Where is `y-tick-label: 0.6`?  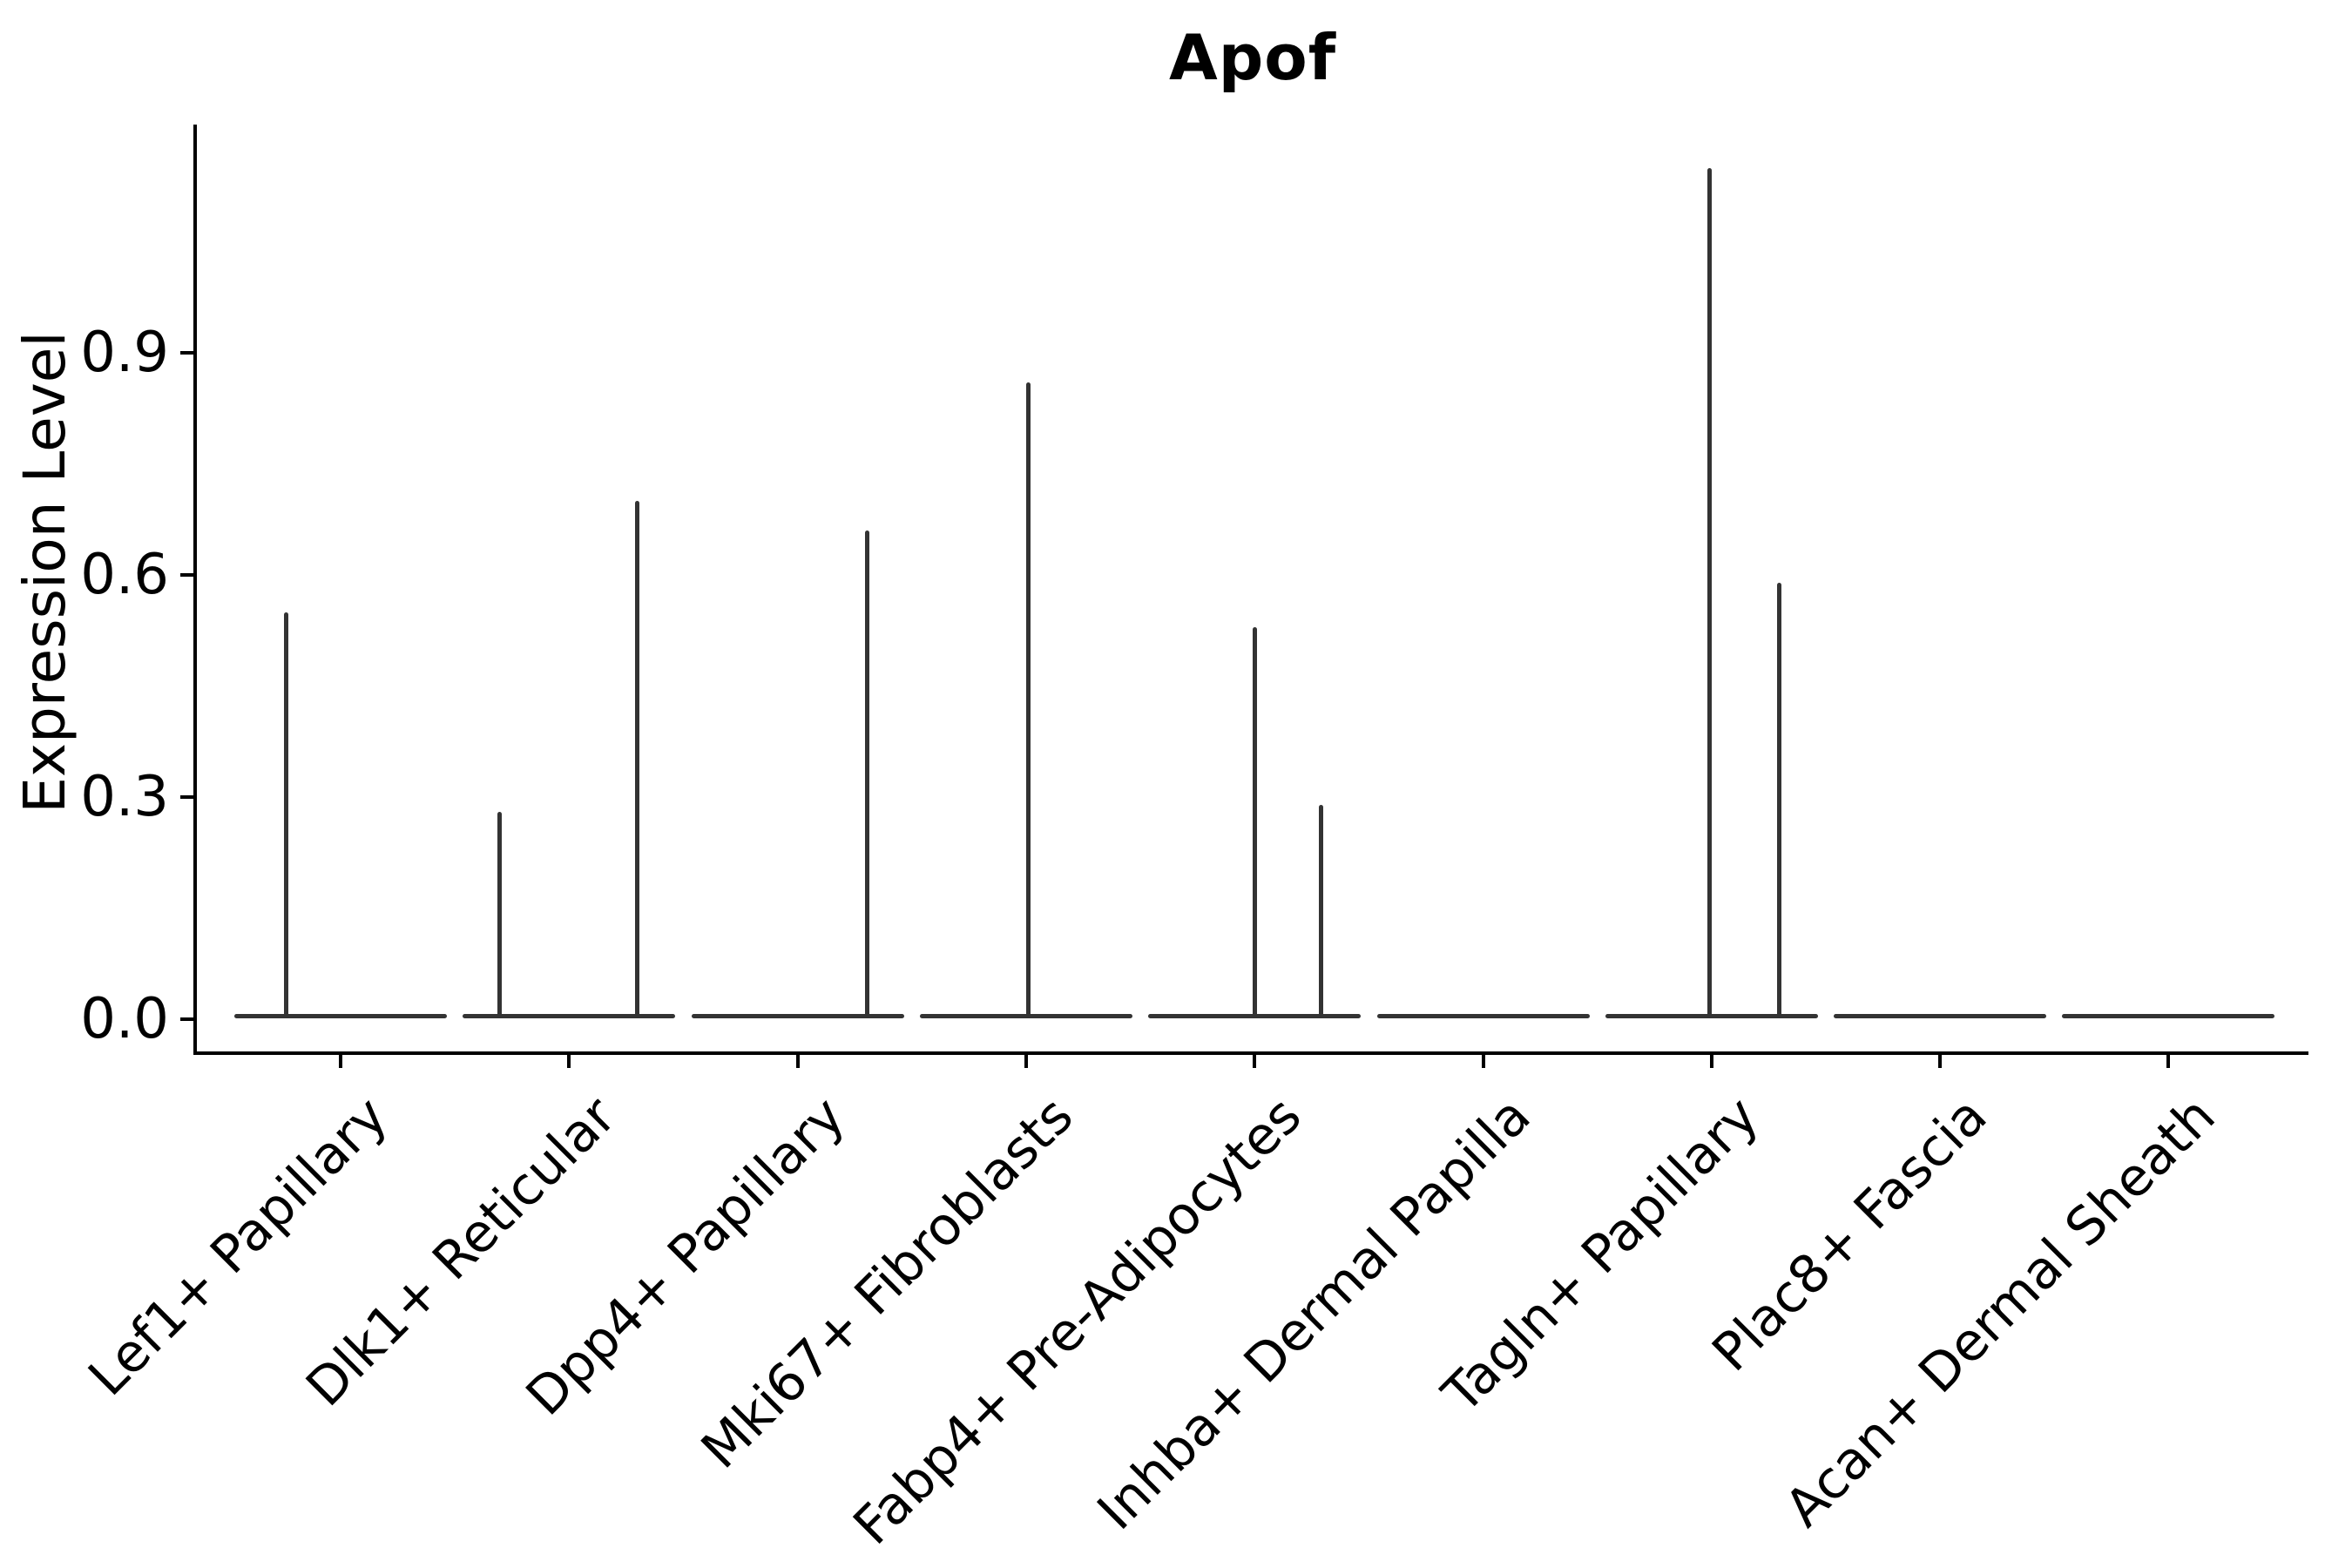 y-tick-label: 0.6 is located at coordinates (125, 575).